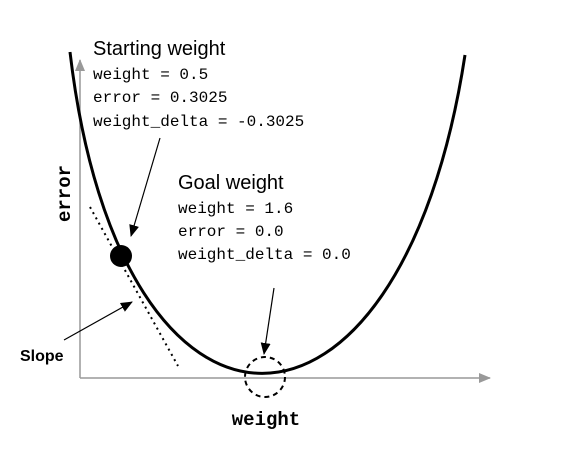 The width and height of the screenshot is (579, 462). Describe the element at coordinates (231, 183) in the screenshot. I see `goal-weight-title: Goal weight` at that location.